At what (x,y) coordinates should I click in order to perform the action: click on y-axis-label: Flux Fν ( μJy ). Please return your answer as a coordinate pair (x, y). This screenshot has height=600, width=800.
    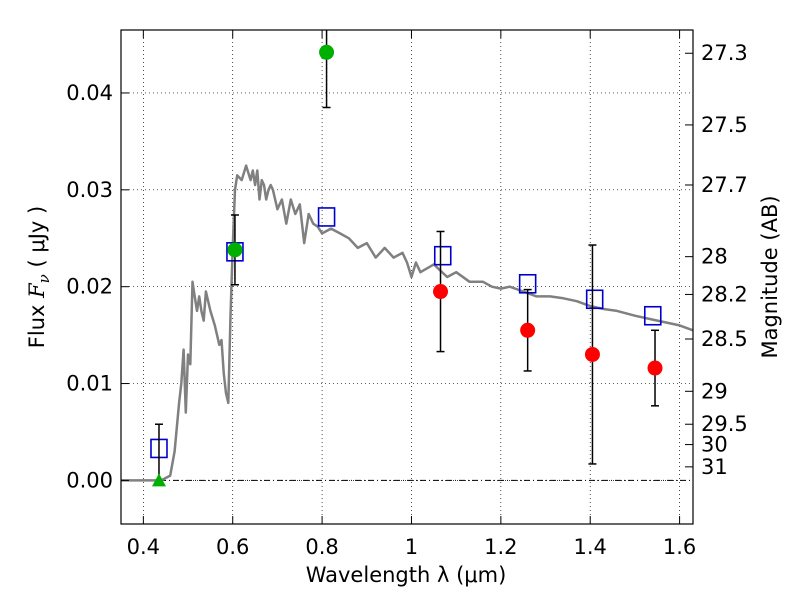
    Looking at the image, I should click on (39, 277).